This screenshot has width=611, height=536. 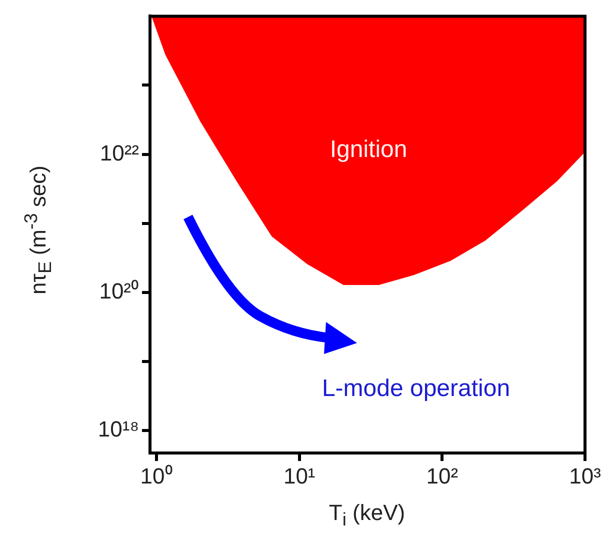 What do you see at coordinates (156, 475) in the screenshot?
I see `x-tick-label: 10⁰` at bounding box center [156, 475].